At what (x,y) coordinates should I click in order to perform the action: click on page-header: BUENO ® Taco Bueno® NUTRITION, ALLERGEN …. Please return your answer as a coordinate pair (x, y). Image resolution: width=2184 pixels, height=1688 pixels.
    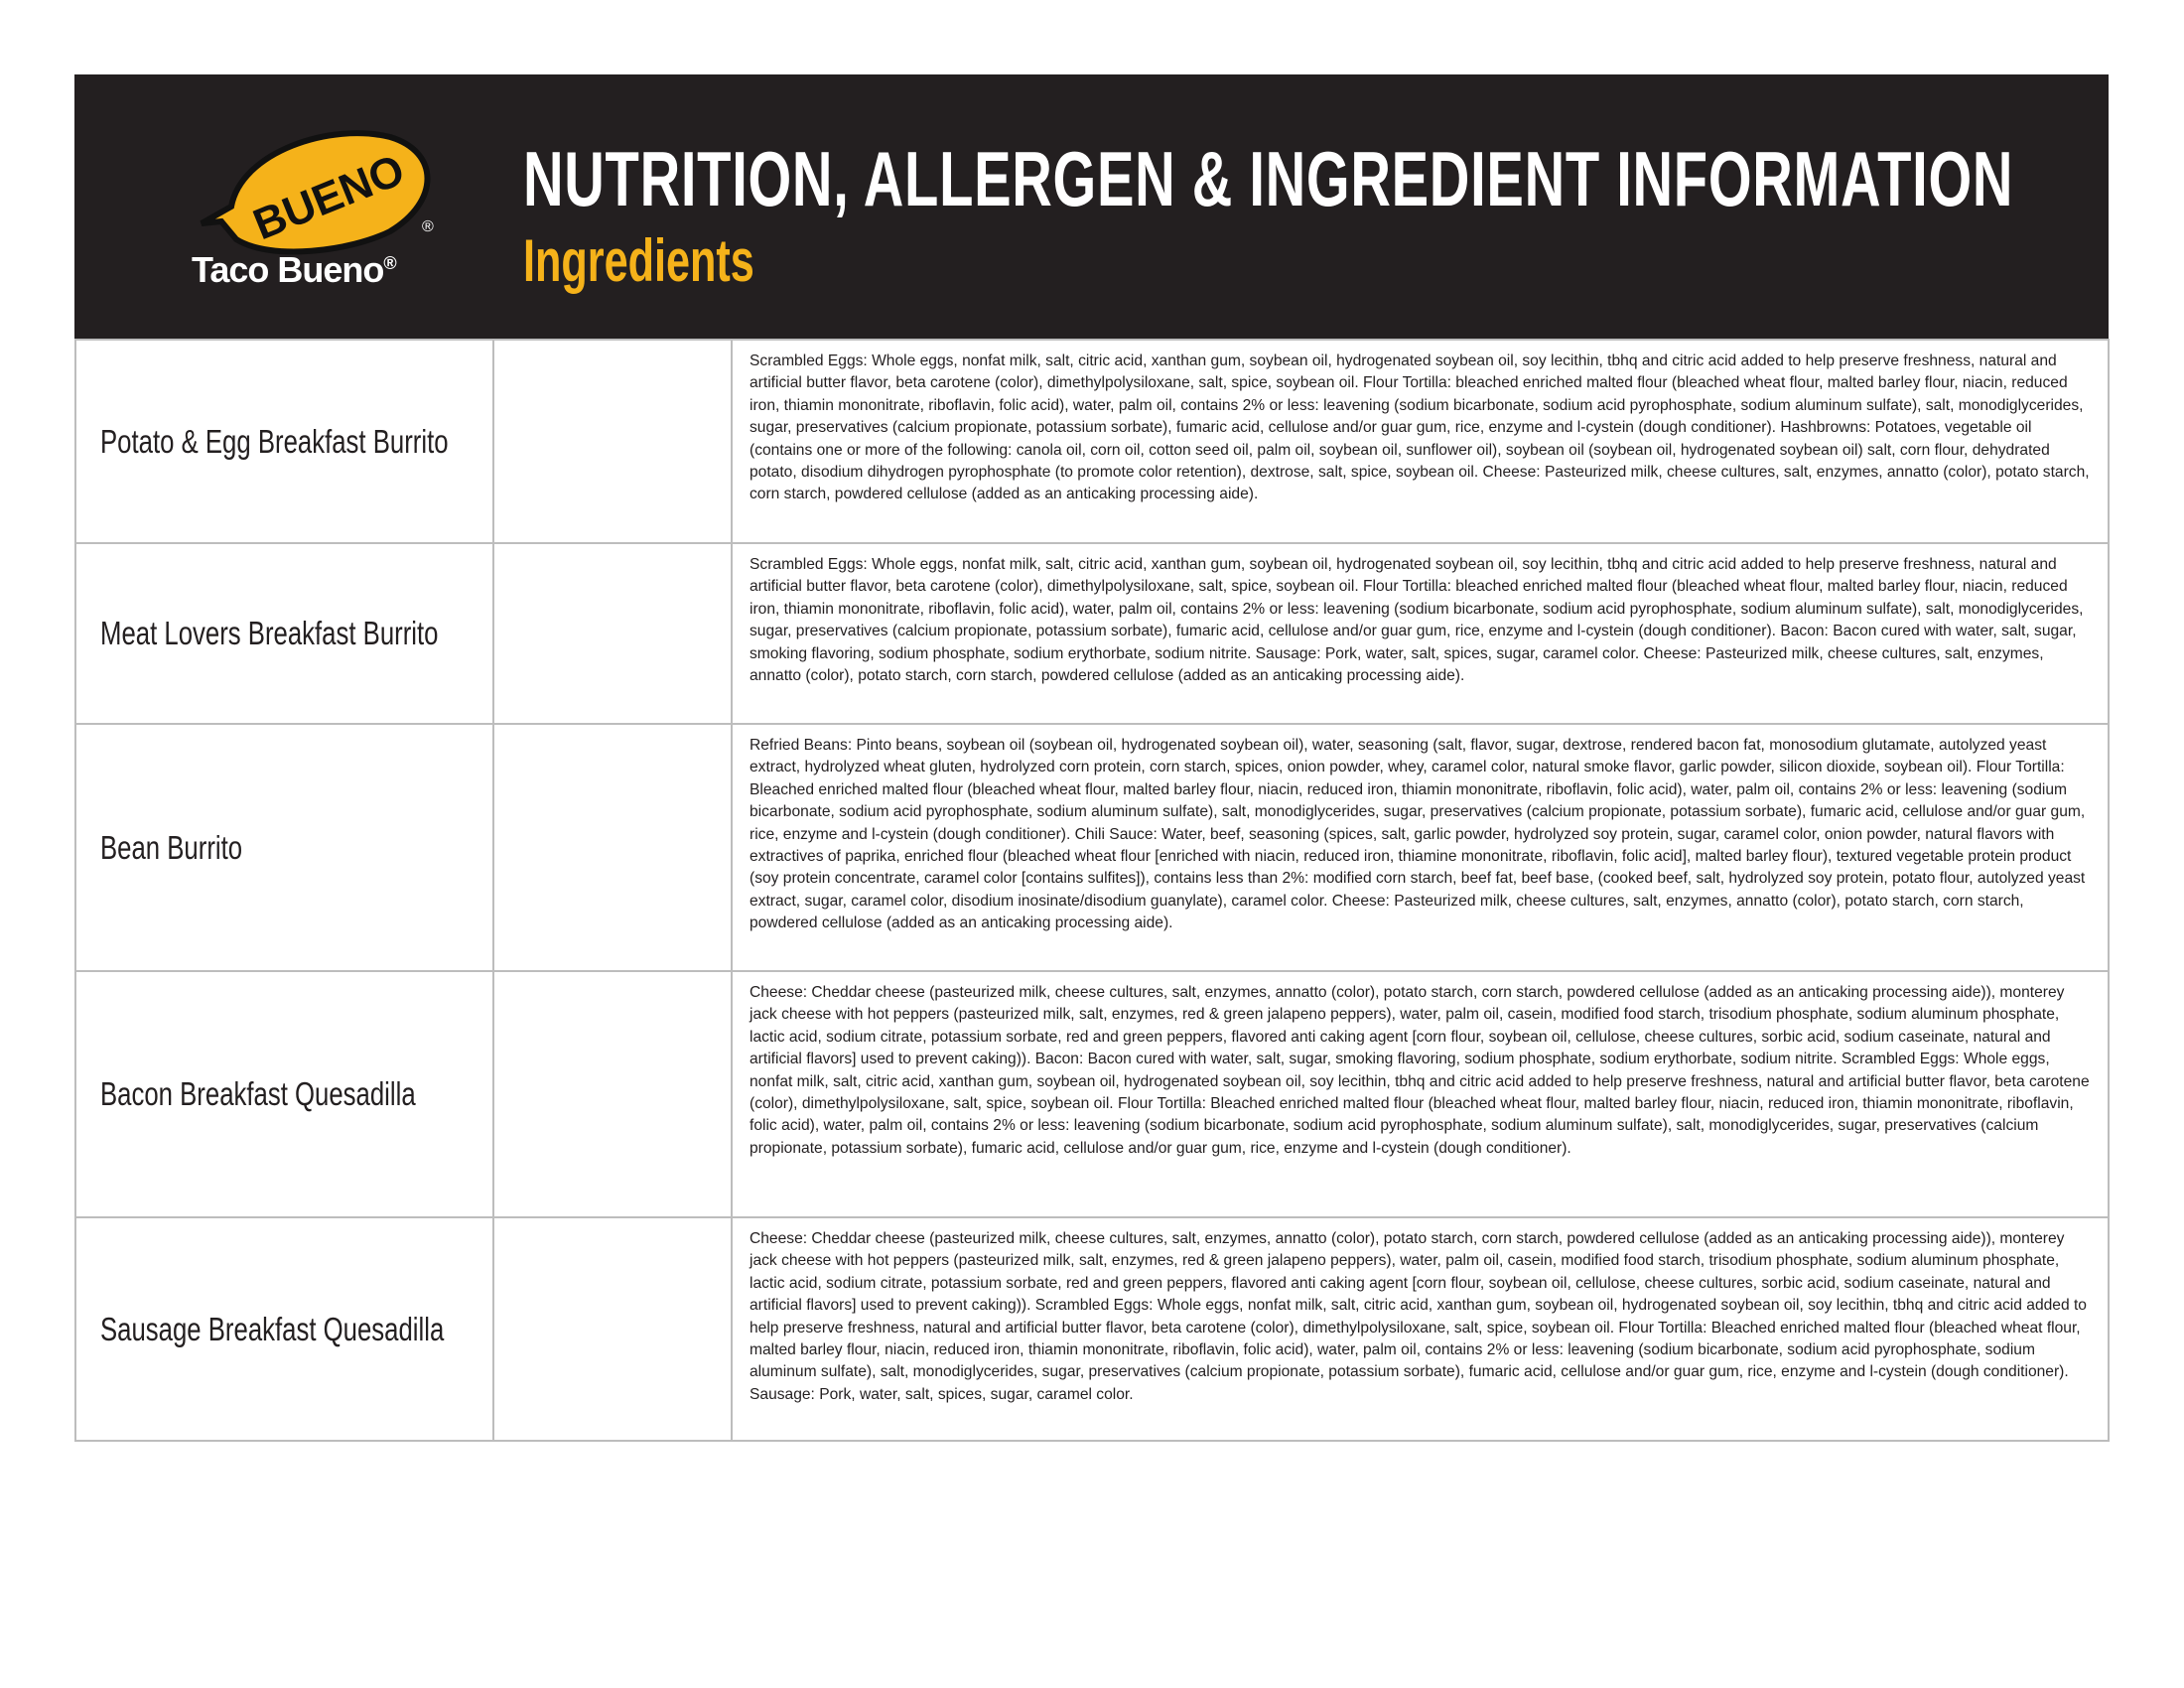
    Looking at the image, I should click on (1091, 206).